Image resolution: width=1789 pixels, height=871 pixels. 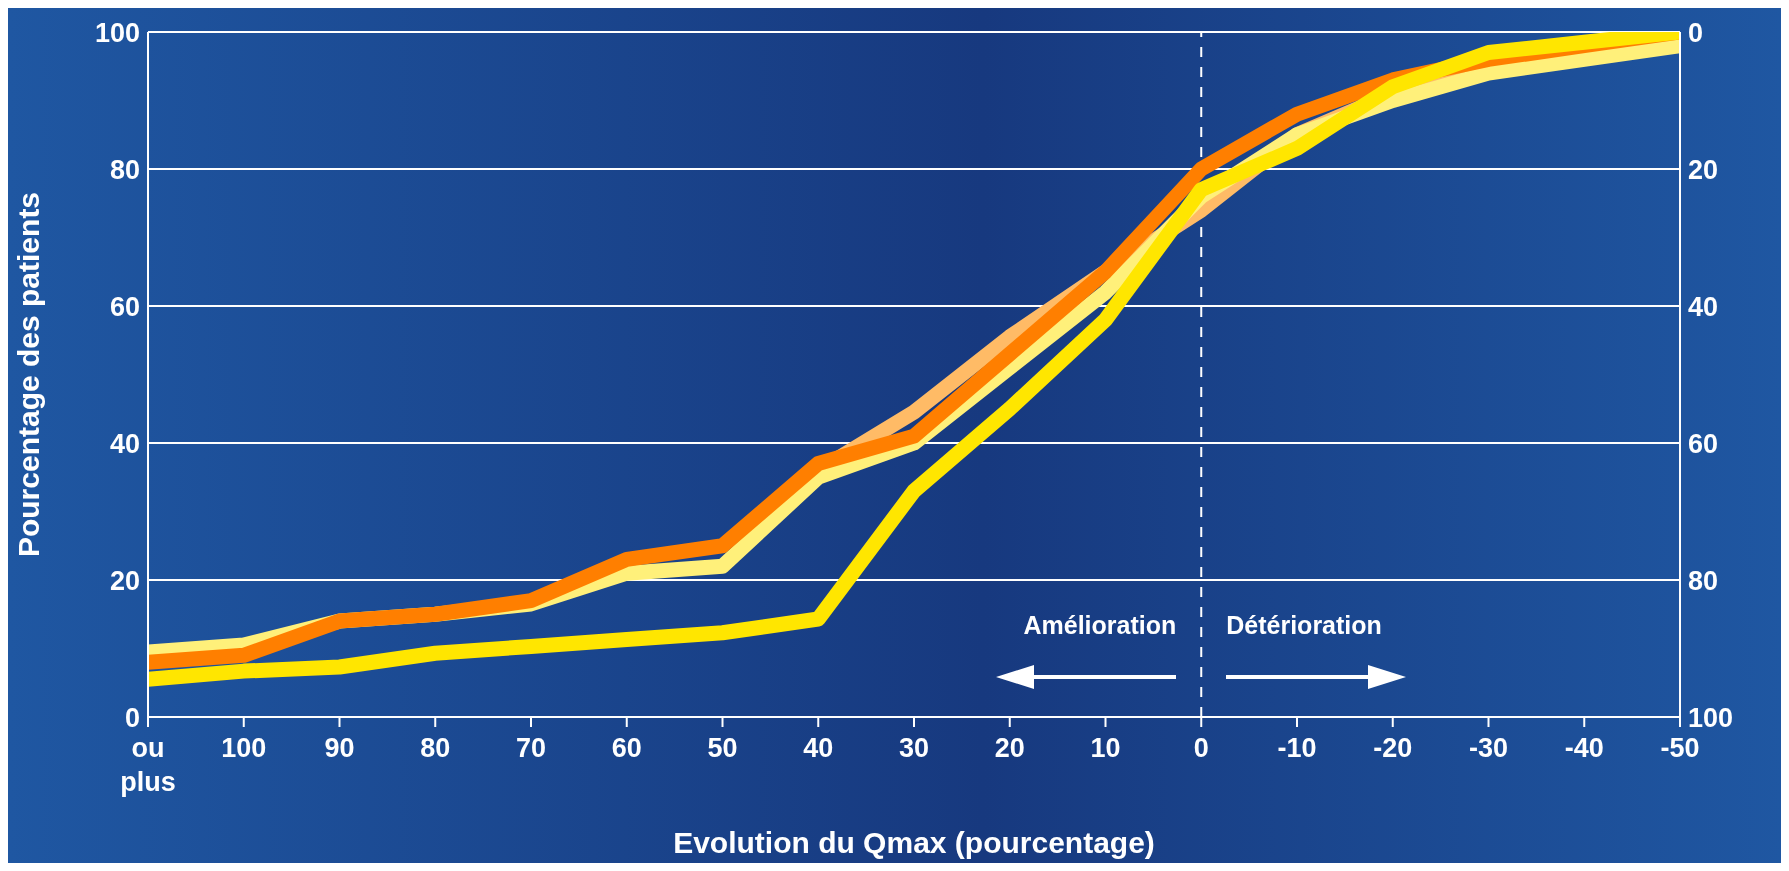 What do you see at coordinates (132, 717) in the screenshot?
I see `y-tick-label: 0` at bounding box center [132, 717].